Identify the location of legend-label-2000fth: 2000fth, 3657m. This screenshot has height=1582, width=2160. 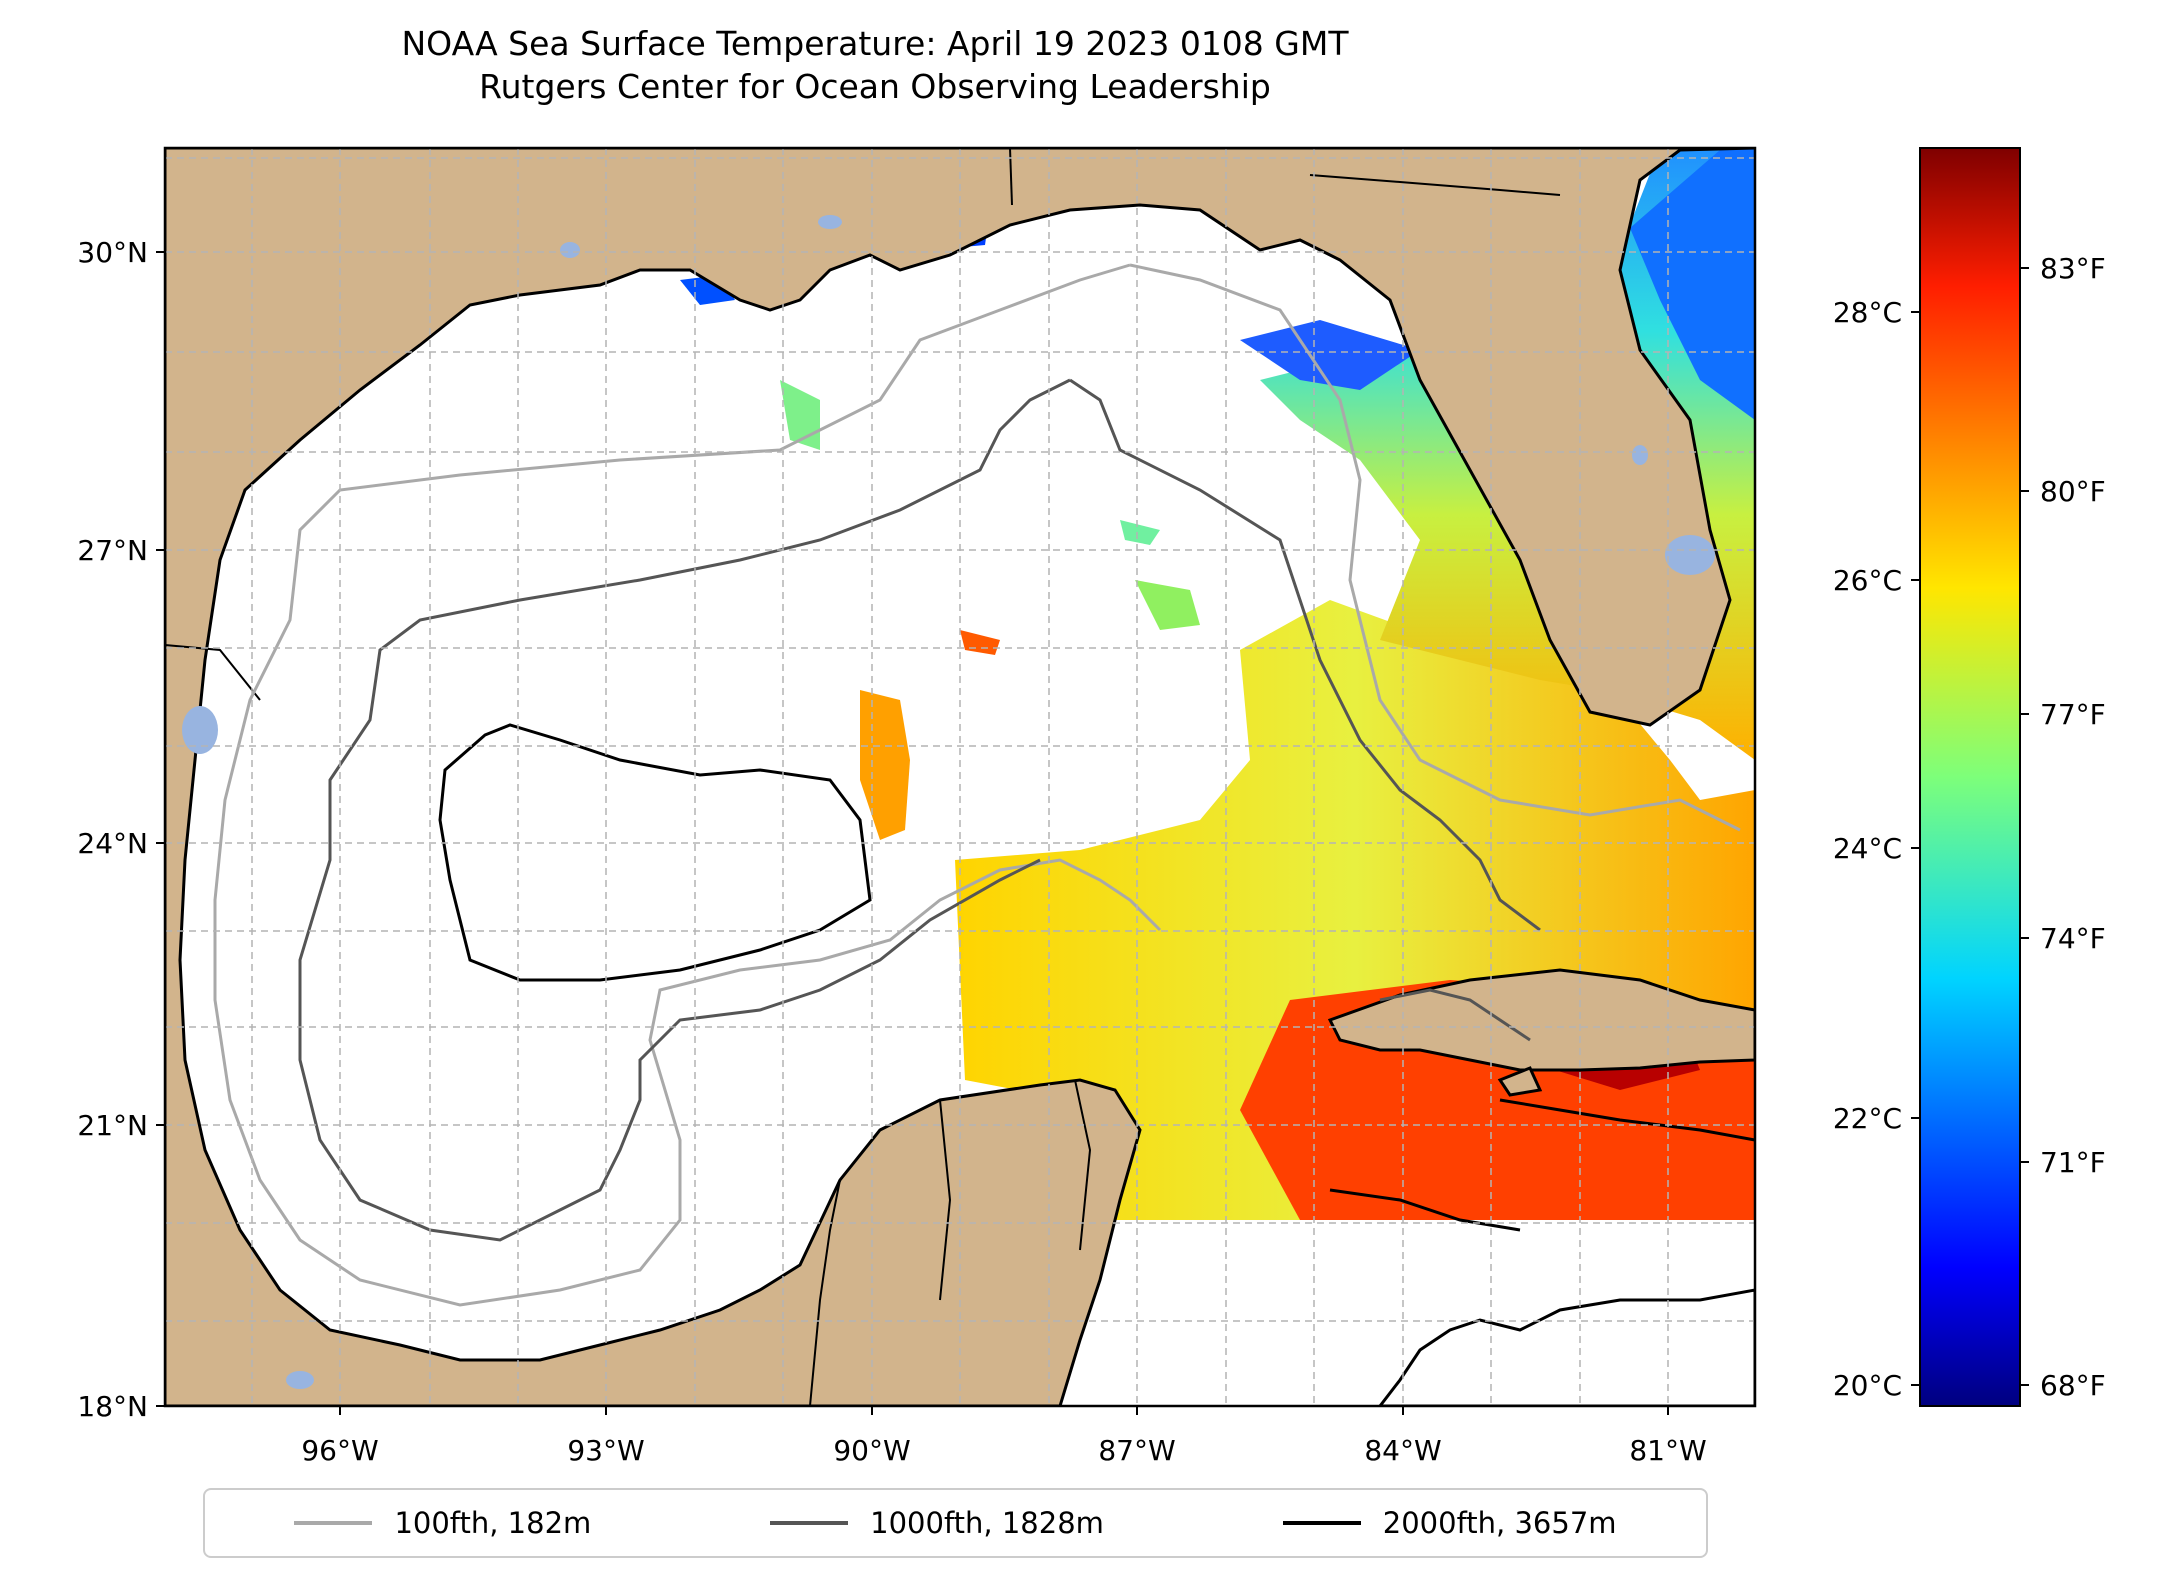
(1499, 1523).